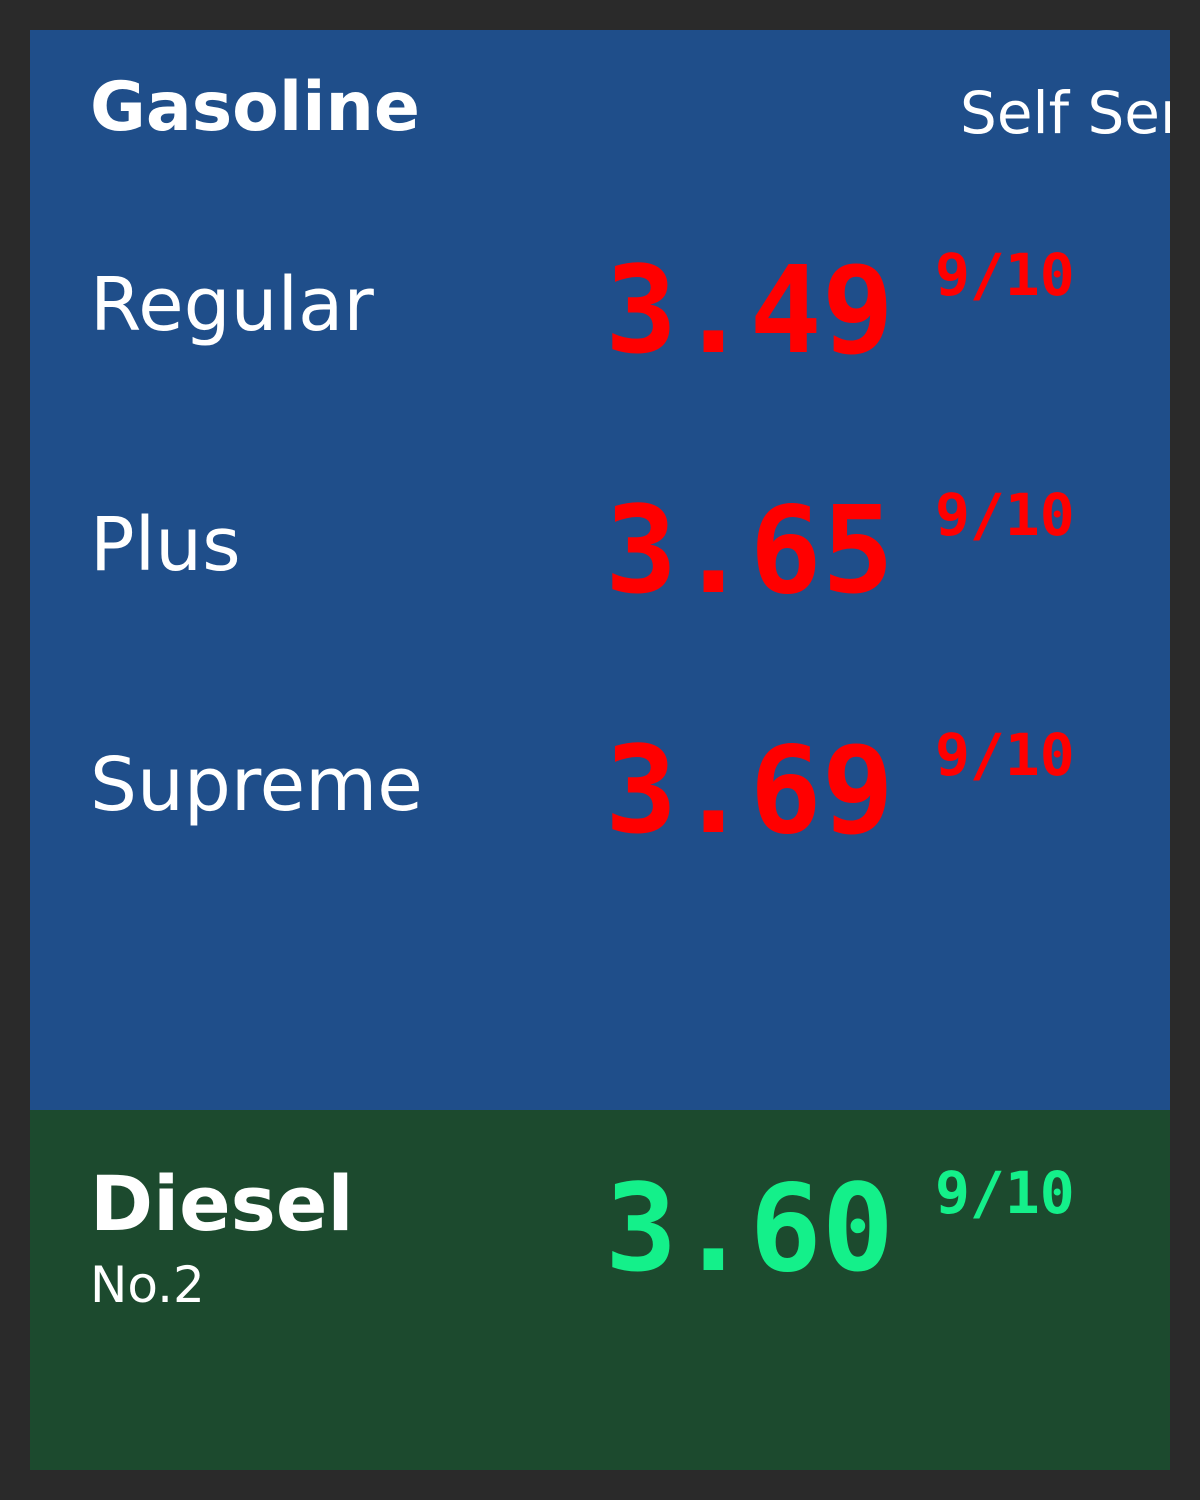 The height and width of the screenshot is (1500, 1200). What do you see at coordinates (222, 1203) in the screenshot?
I see `diesel-title: Diesel` at bounding box center [222, 1203].